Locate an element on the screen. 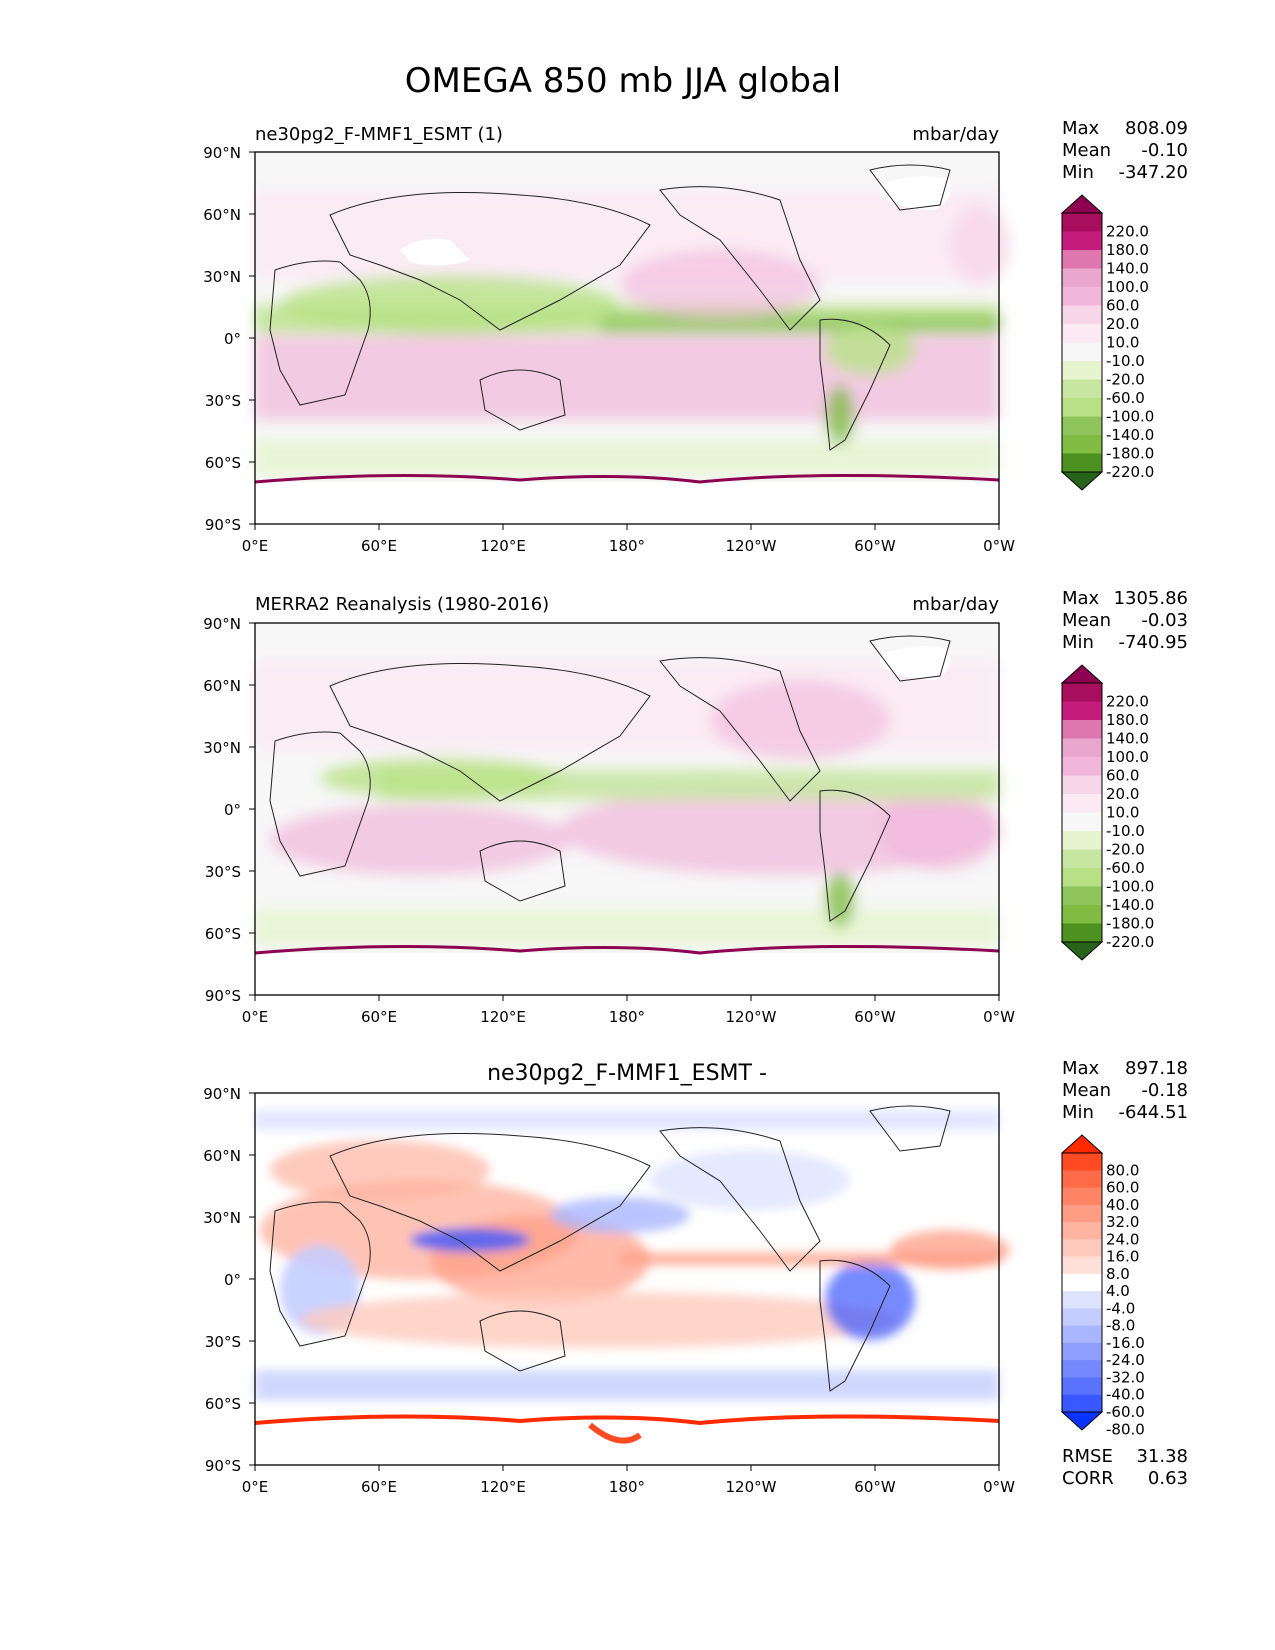  lon-tick-label: 180° is located at coordinates (627, 546).